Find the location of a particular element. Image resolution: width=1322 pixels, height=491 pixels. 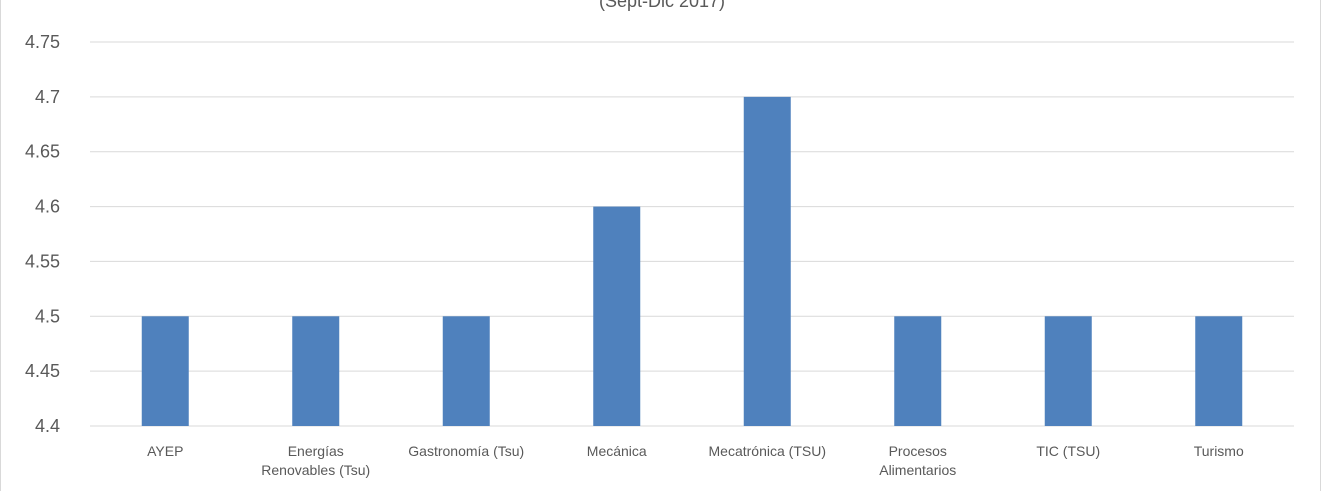

y-tick-label: 4.5 is located at coordinates (47, 316).